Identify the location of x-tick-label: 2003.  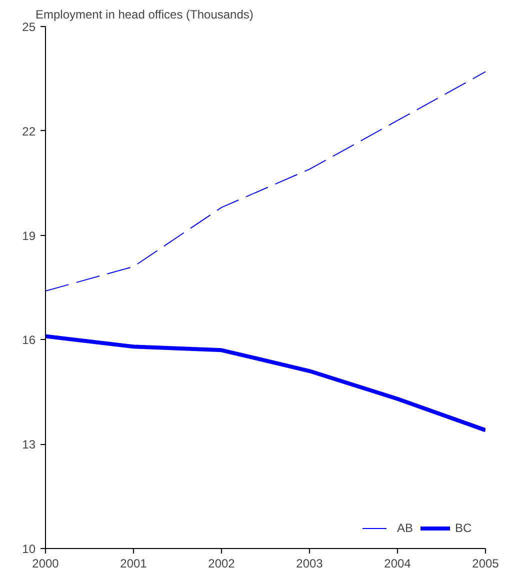
(310, 563).